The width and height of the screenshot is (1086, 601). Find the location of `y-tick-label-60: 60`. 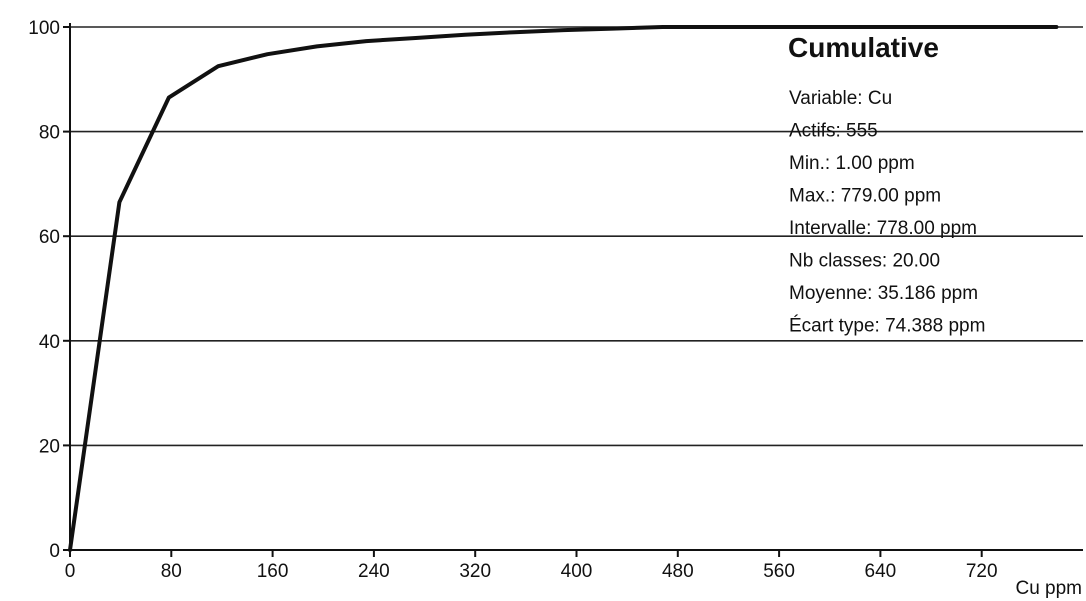

y-tick-label-60: 60 is located at coordinates (49, 237).